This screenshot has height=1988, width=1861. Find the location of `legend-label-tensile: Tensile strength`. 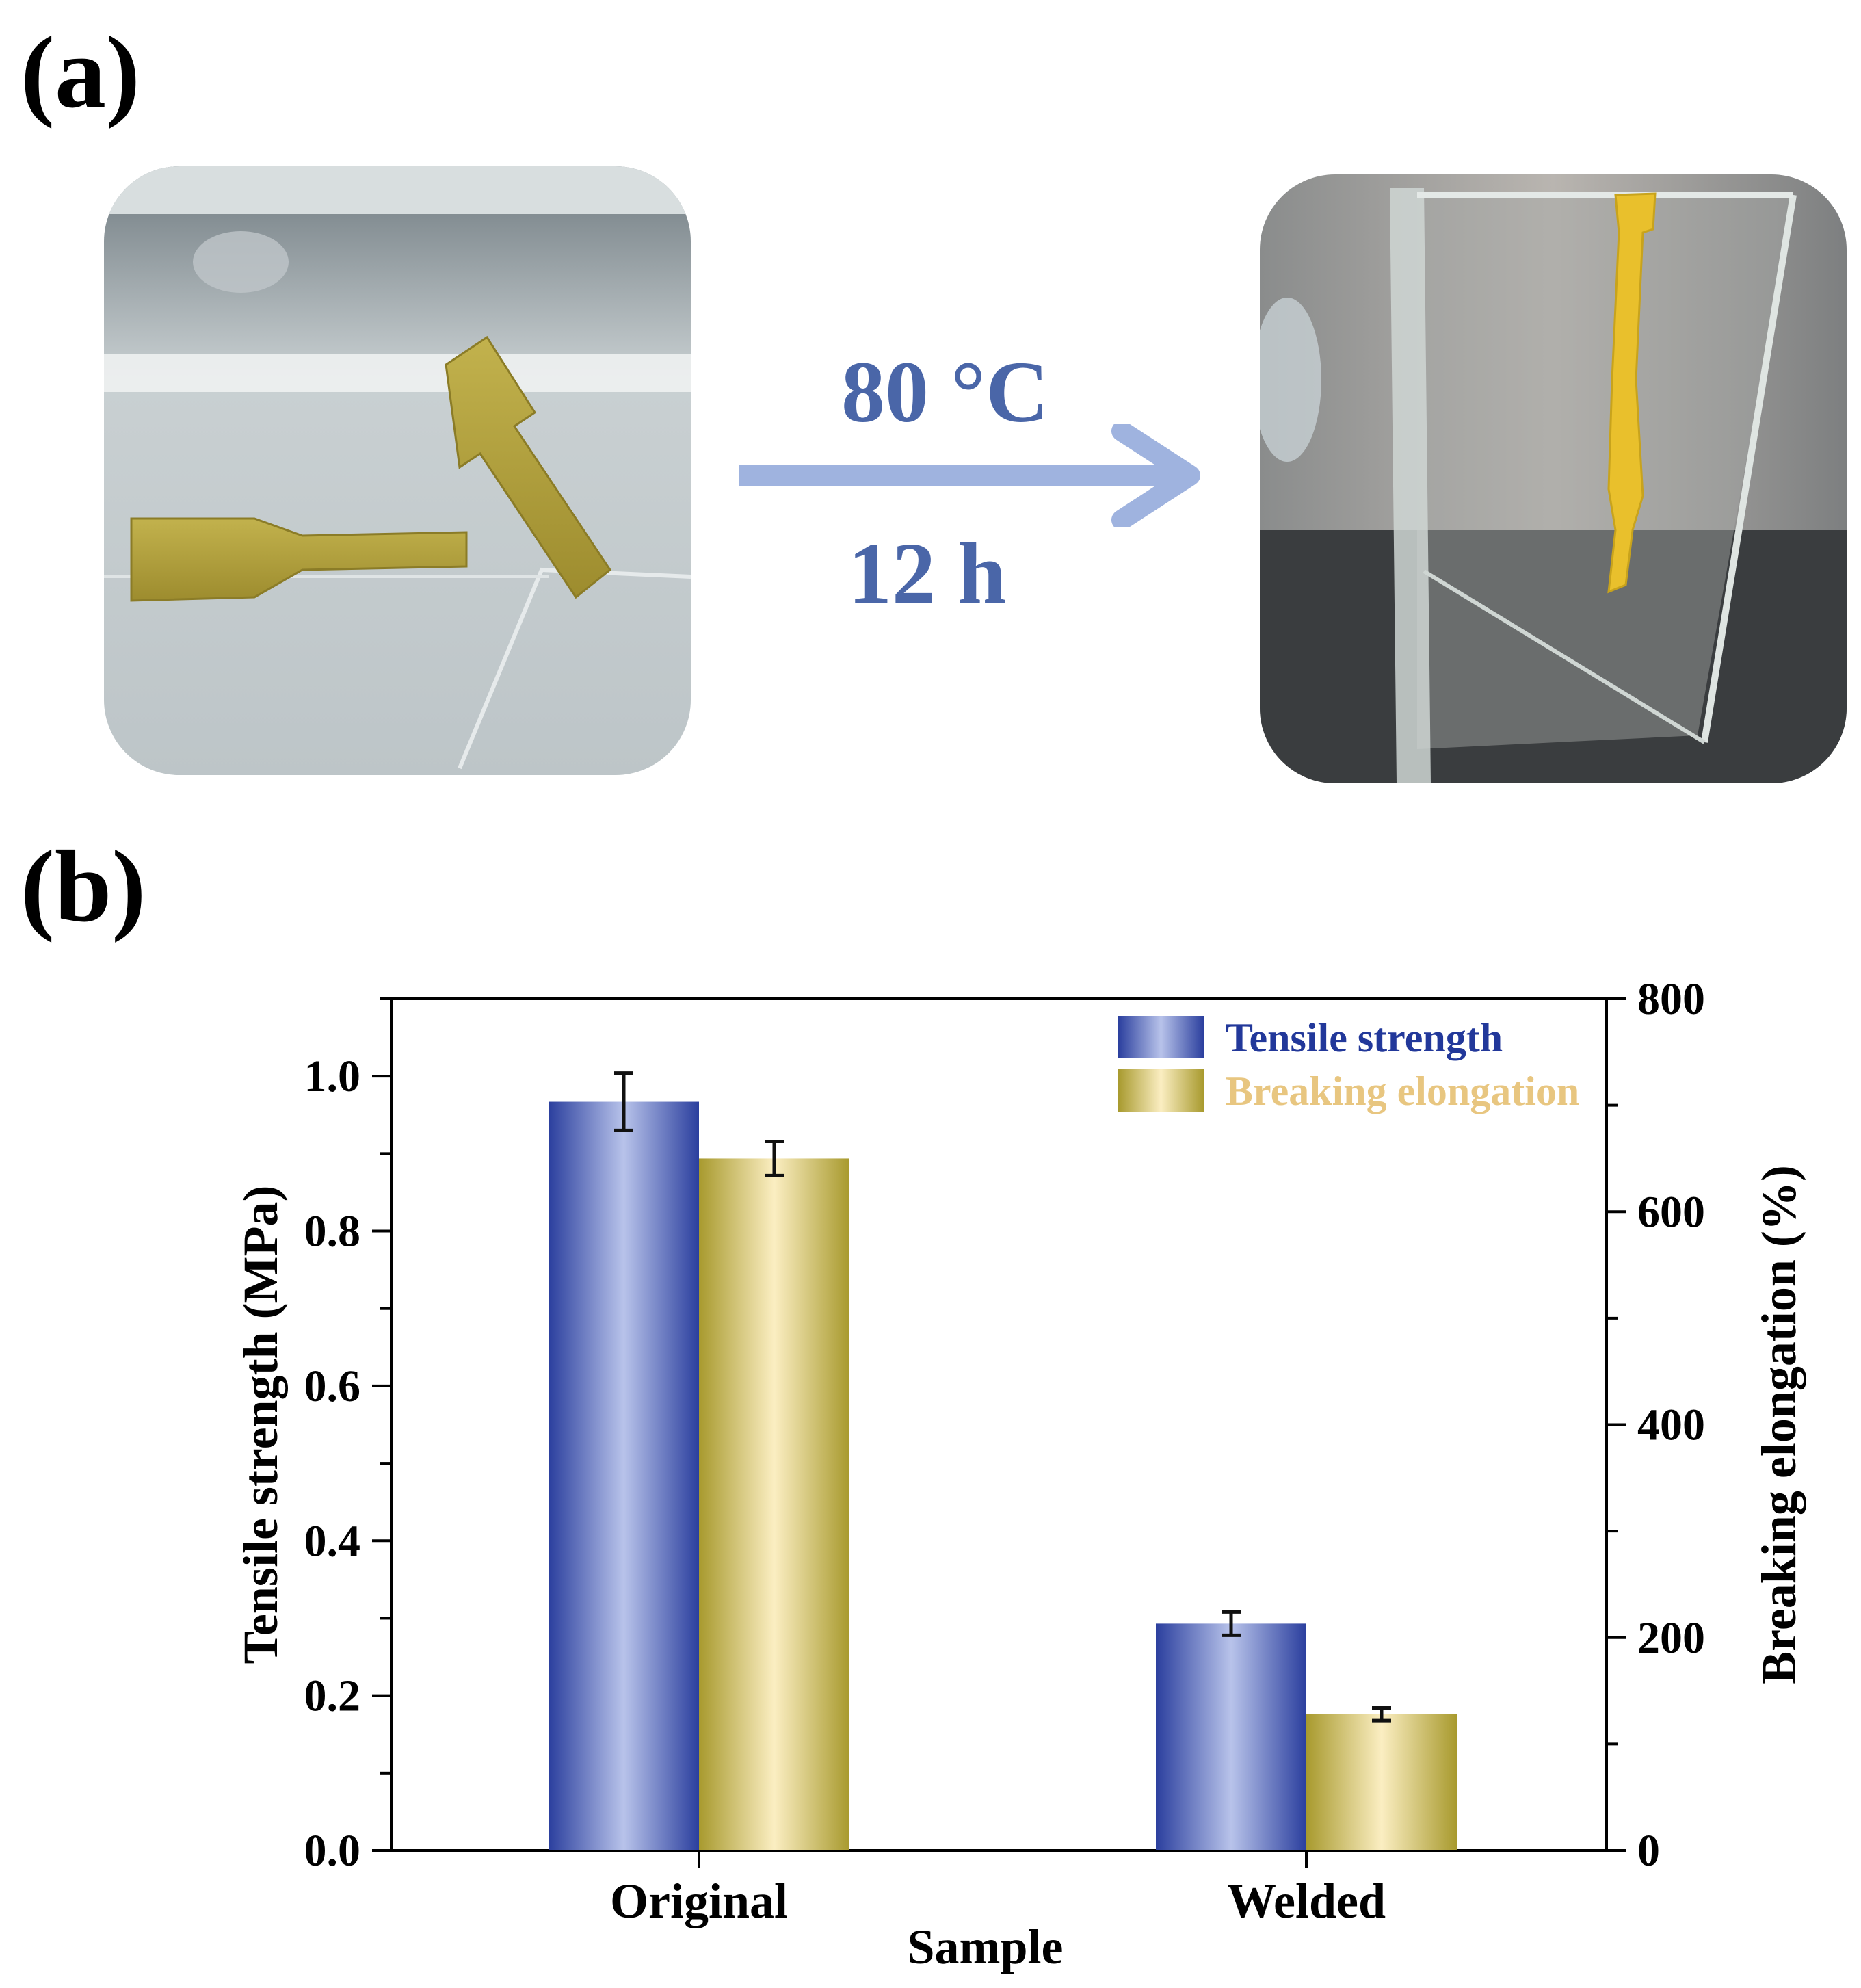

legend-label-tensile: Tensile strength is located at coordinates (1364, 1037).